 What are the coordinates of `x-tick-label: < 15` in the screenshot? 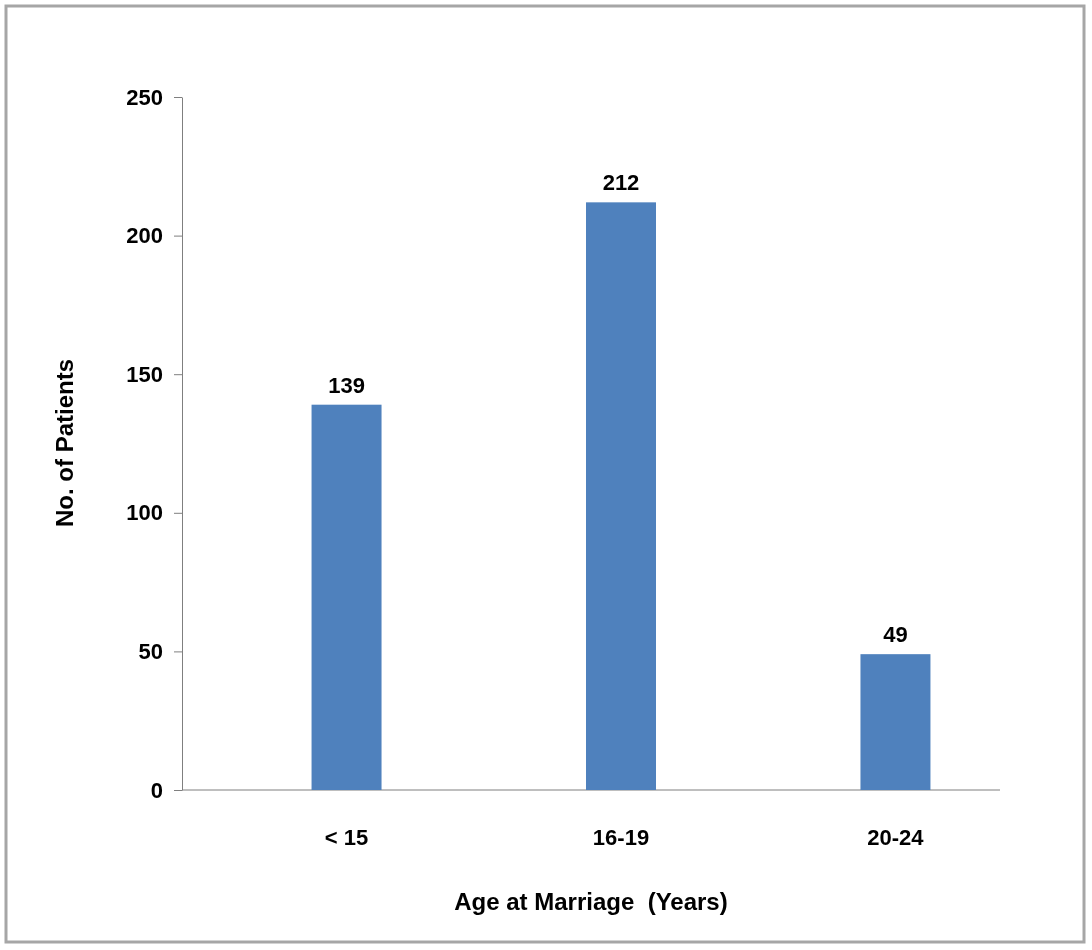 It's located at (346, 837).